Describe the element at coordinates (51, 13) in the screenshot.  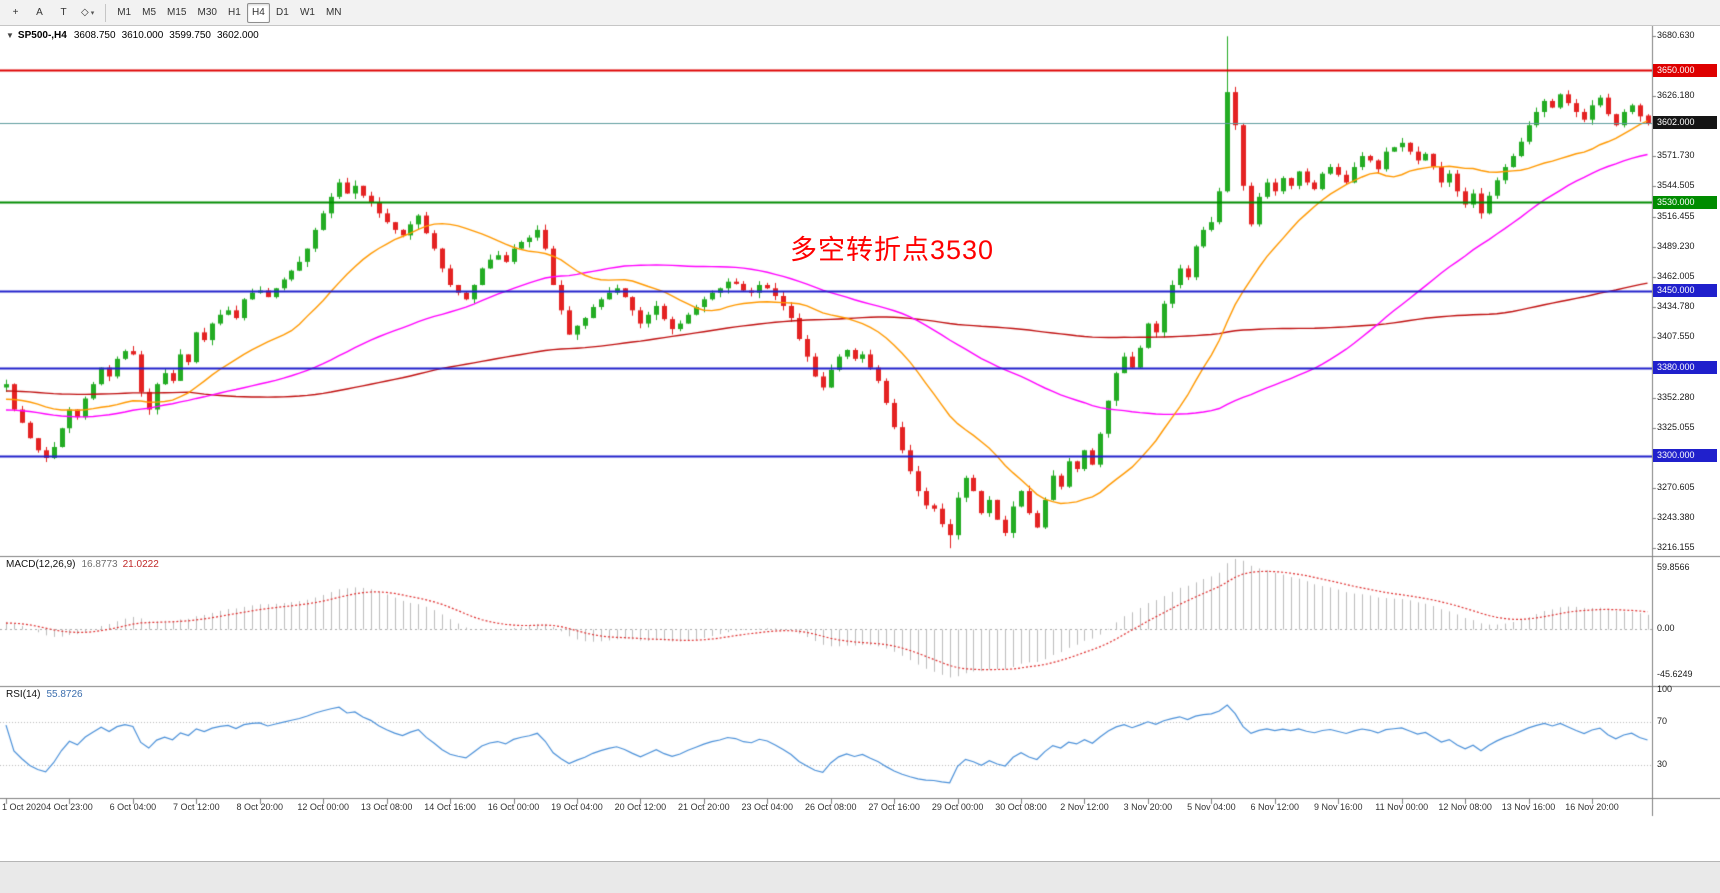
I see `drawing-tools-group: + A T ◇ ▾` at that location.